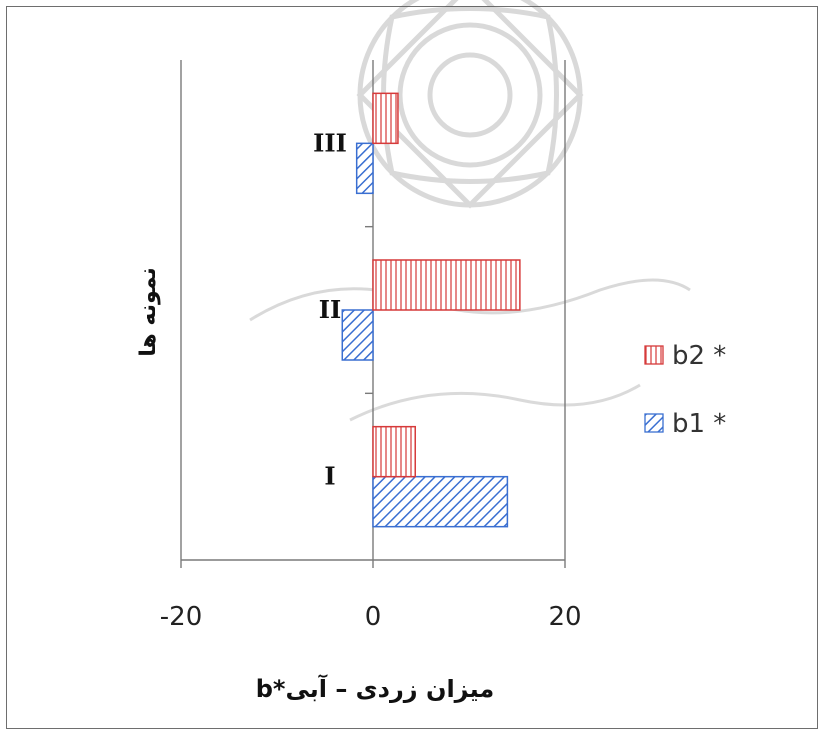 The width and height of the screenshot is (826, 735). What do you see at coordinates (375, 688) in the screenshot?
I see `x-axis-title: میزان زردی – آبی*b` at bounding box center [375, 688].